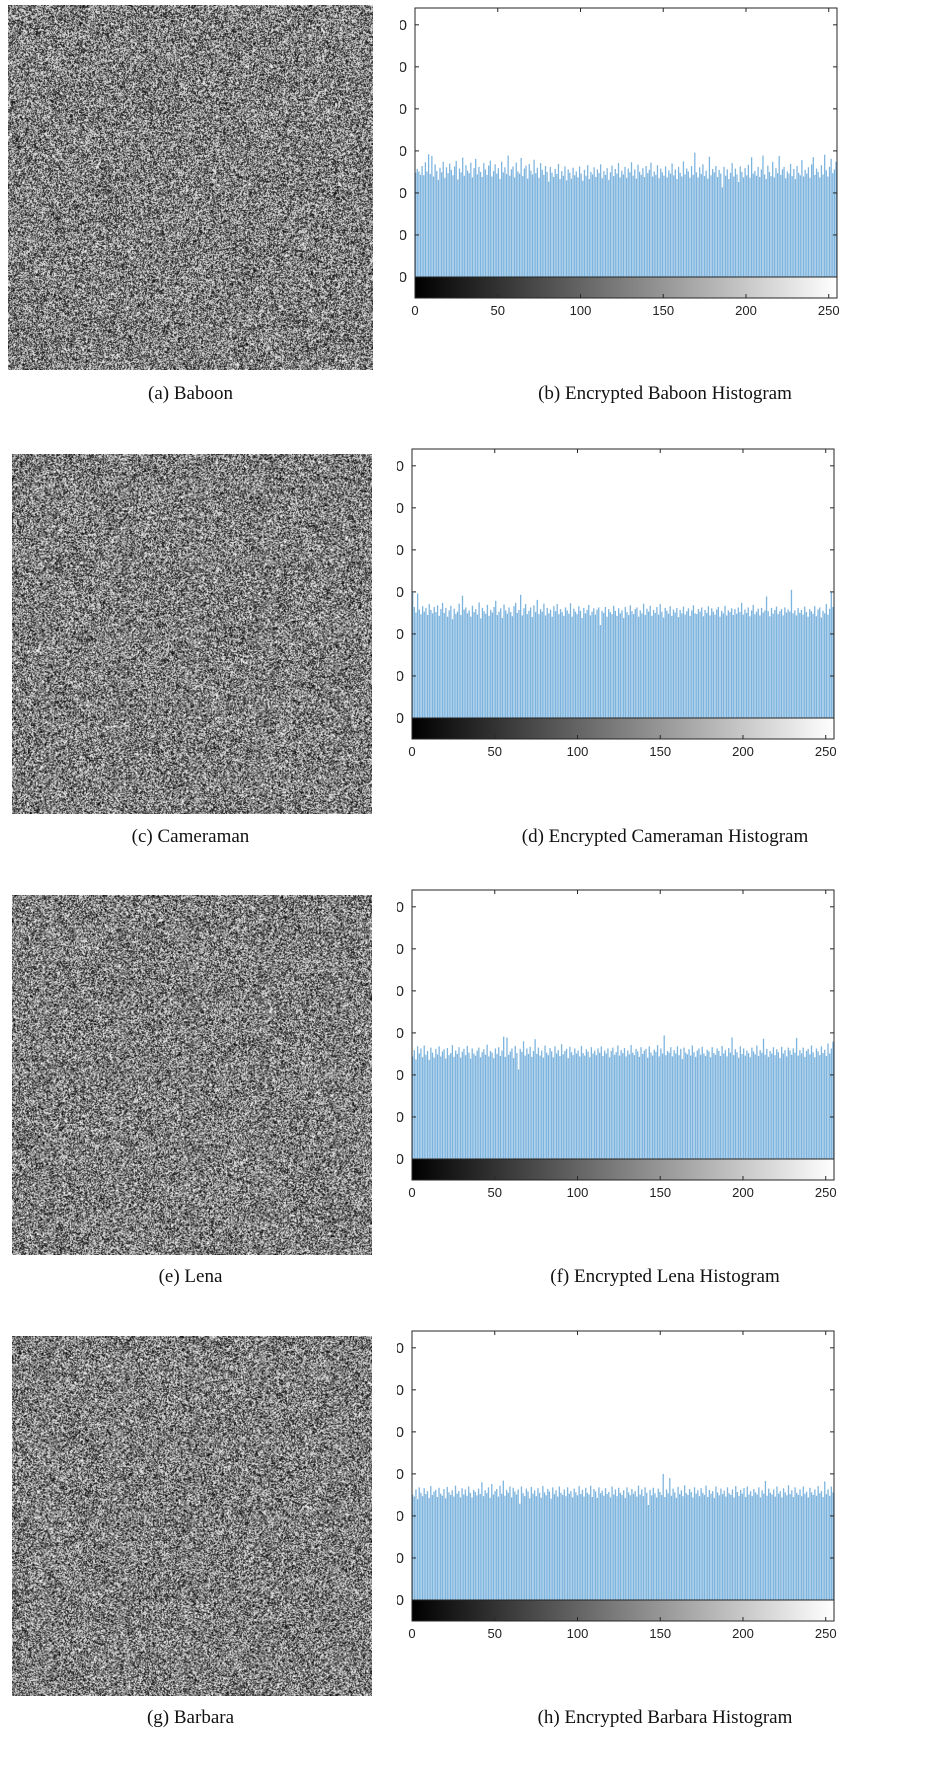  What do you see at coordinates (190, 836) in the screenshot?
I see `cameraman-image-caption: (c) Cameraman` at bounding box center [190, 836].